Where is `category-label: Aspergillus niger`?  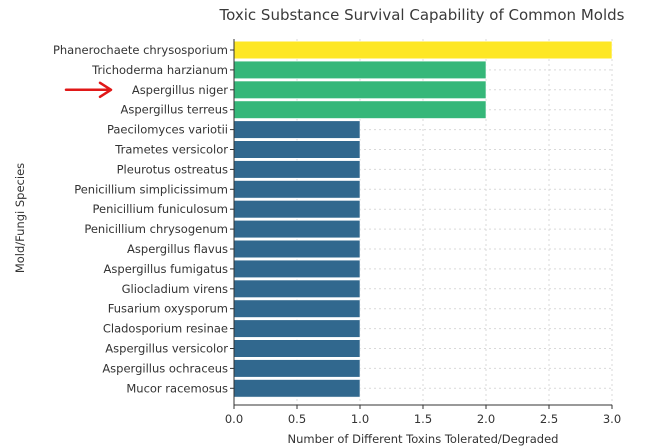
category-label: Aspergillus niger is located at coordinates (180, 90).